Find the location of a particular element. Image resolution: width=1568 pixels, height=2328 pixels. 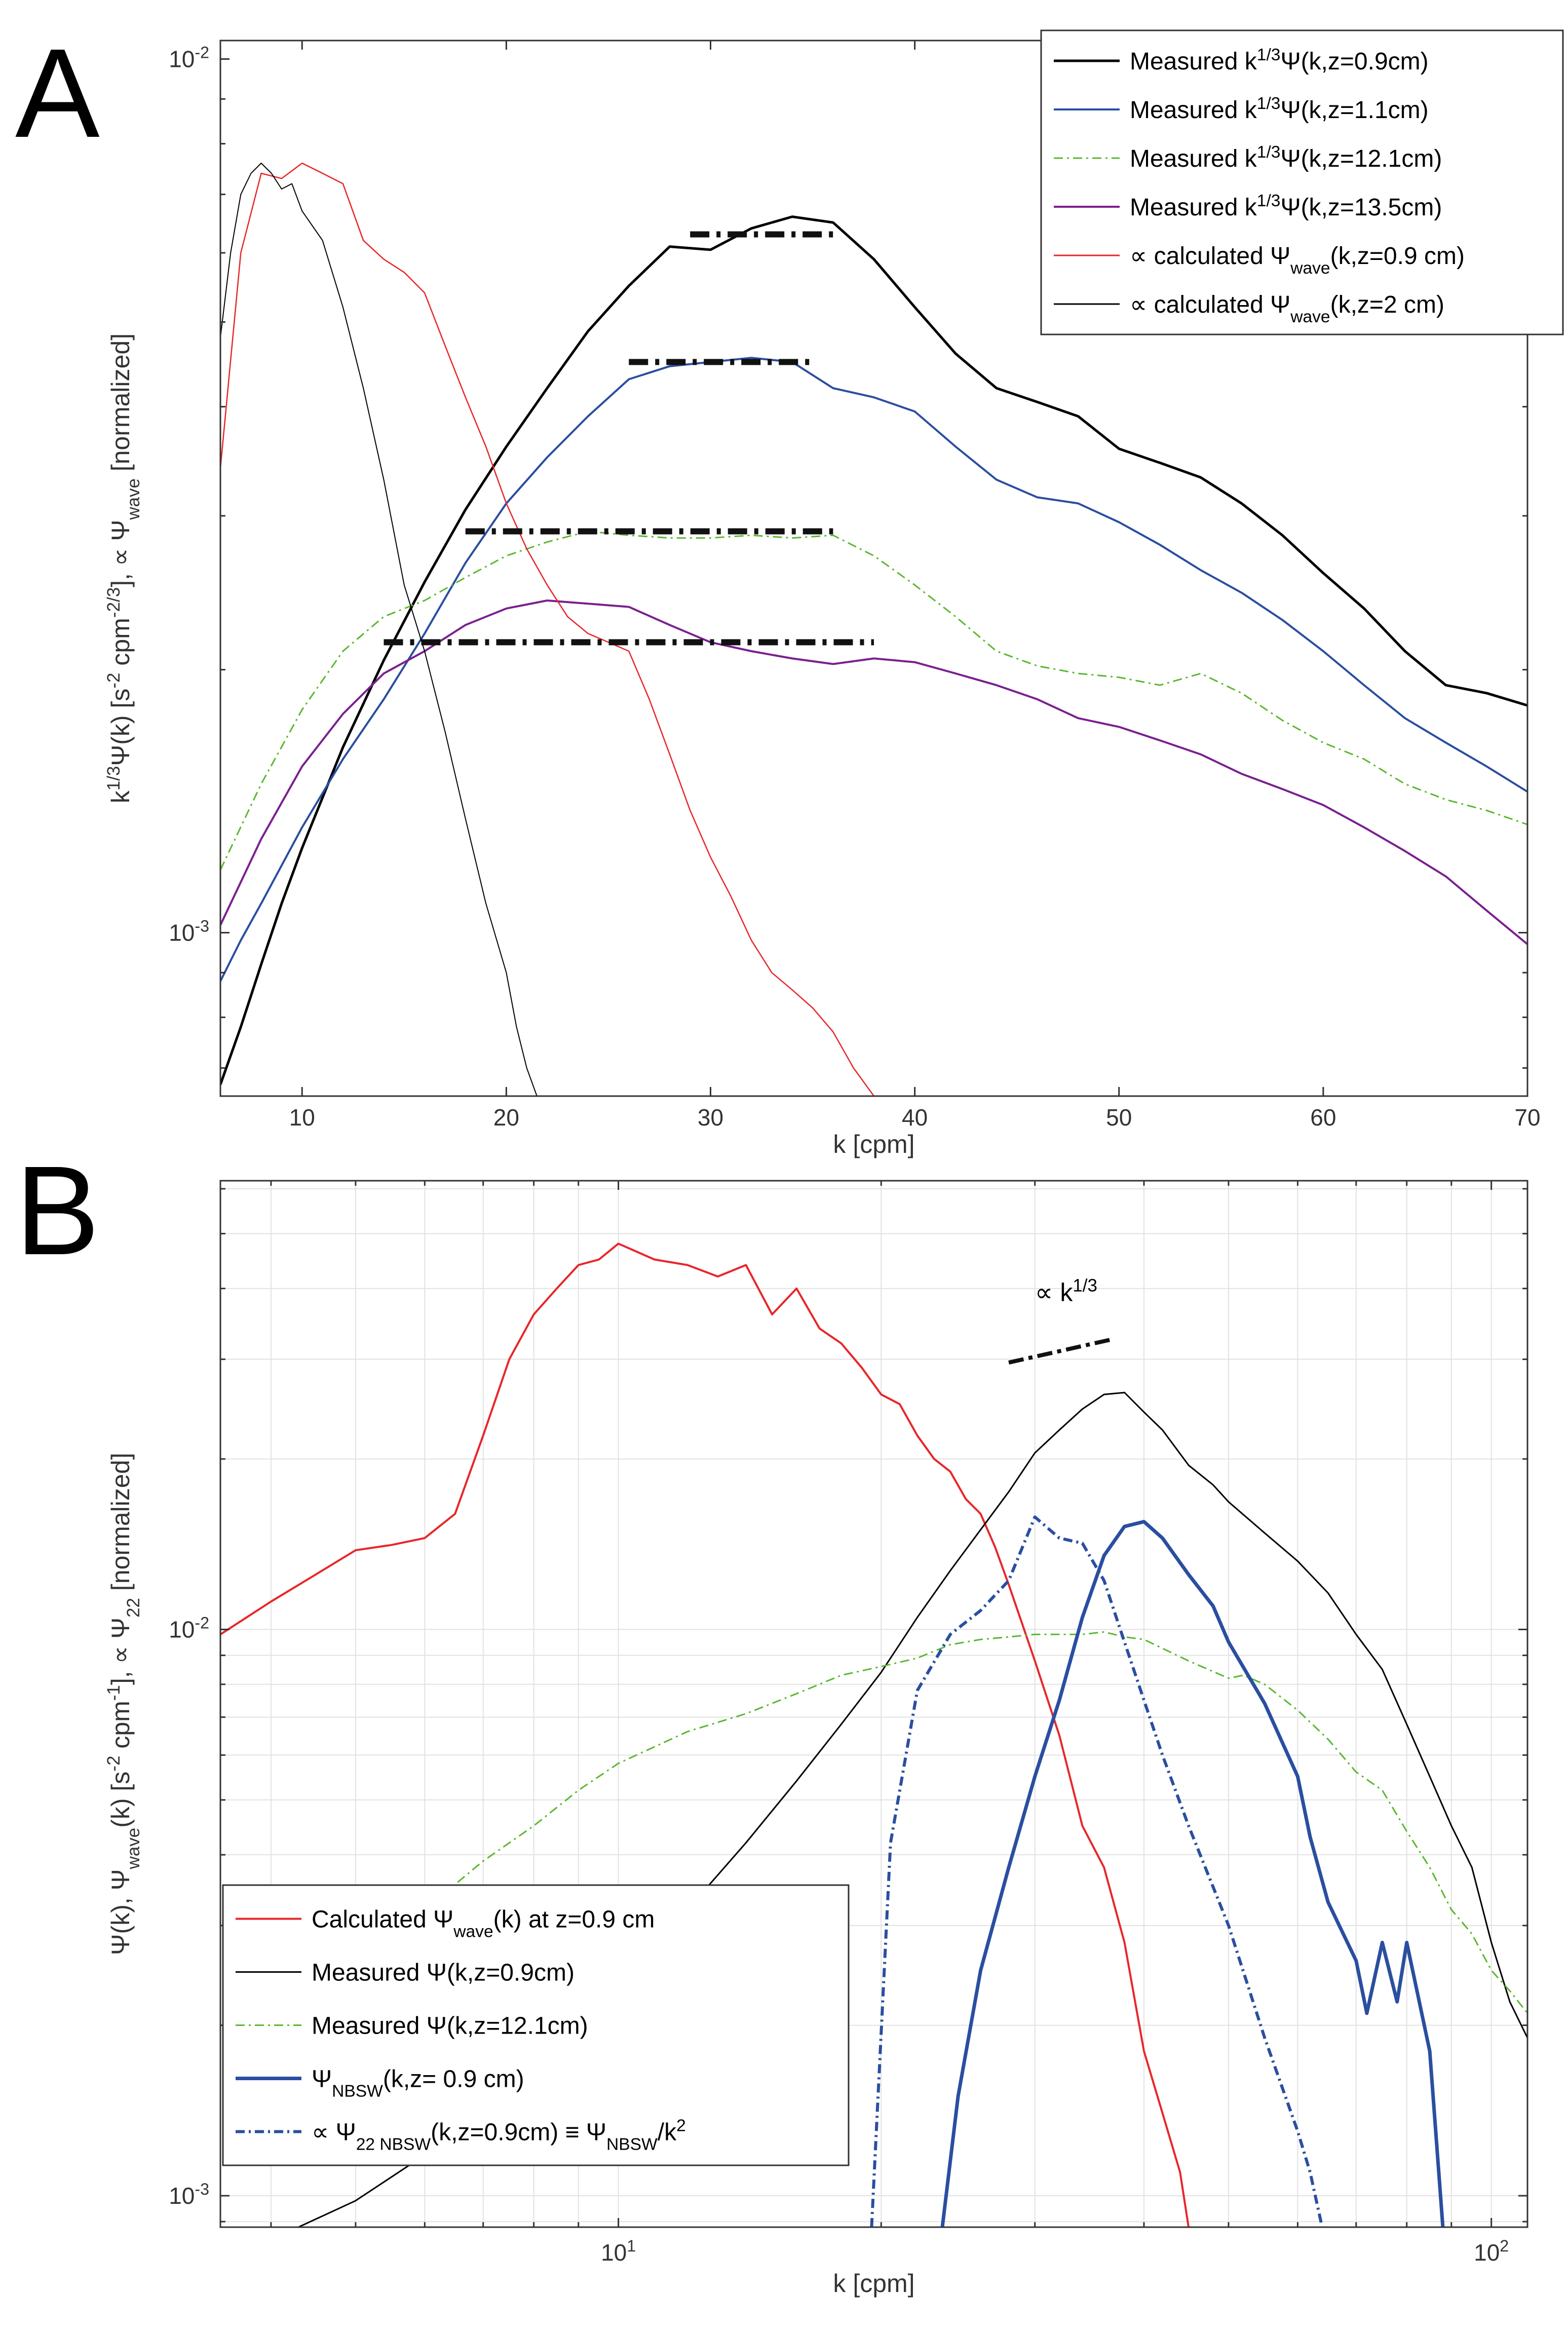

legend-entry-4: ∝ calculated Ψwave(k,z=0.9 cm) is located at coordinates (1297, 260).